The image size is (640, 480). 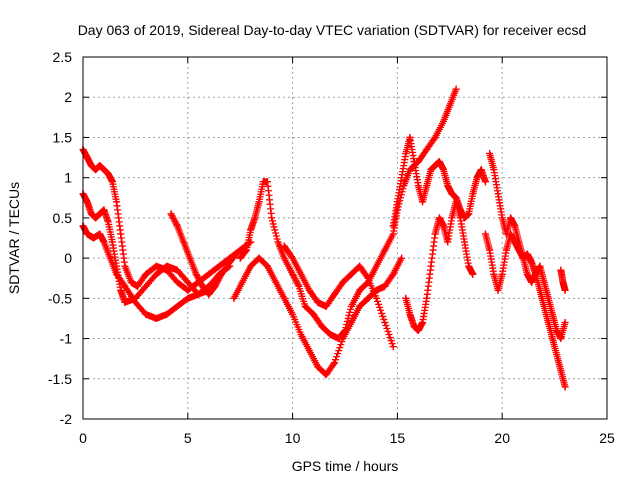 What do you see at coordinates (60, 298) in the screenshot?
I see `y-tick-label: -0.5` at bounding box center [60, 298].